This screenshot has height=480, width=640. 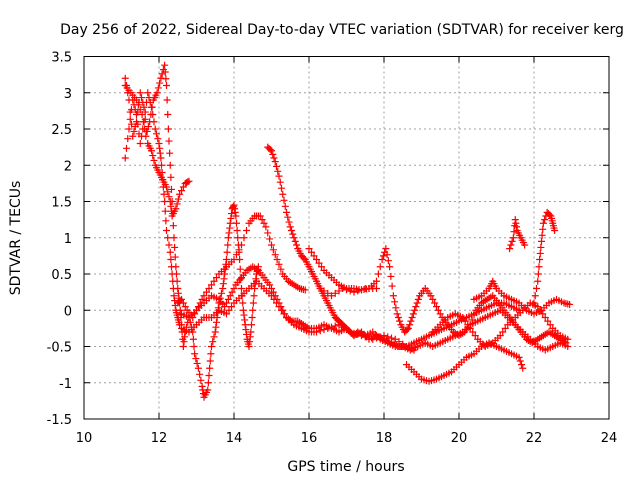 What do you see at coordinates (84, 438) in the screenshot?
I see `x-tick-label: 10` at bounding box center [84, 438].